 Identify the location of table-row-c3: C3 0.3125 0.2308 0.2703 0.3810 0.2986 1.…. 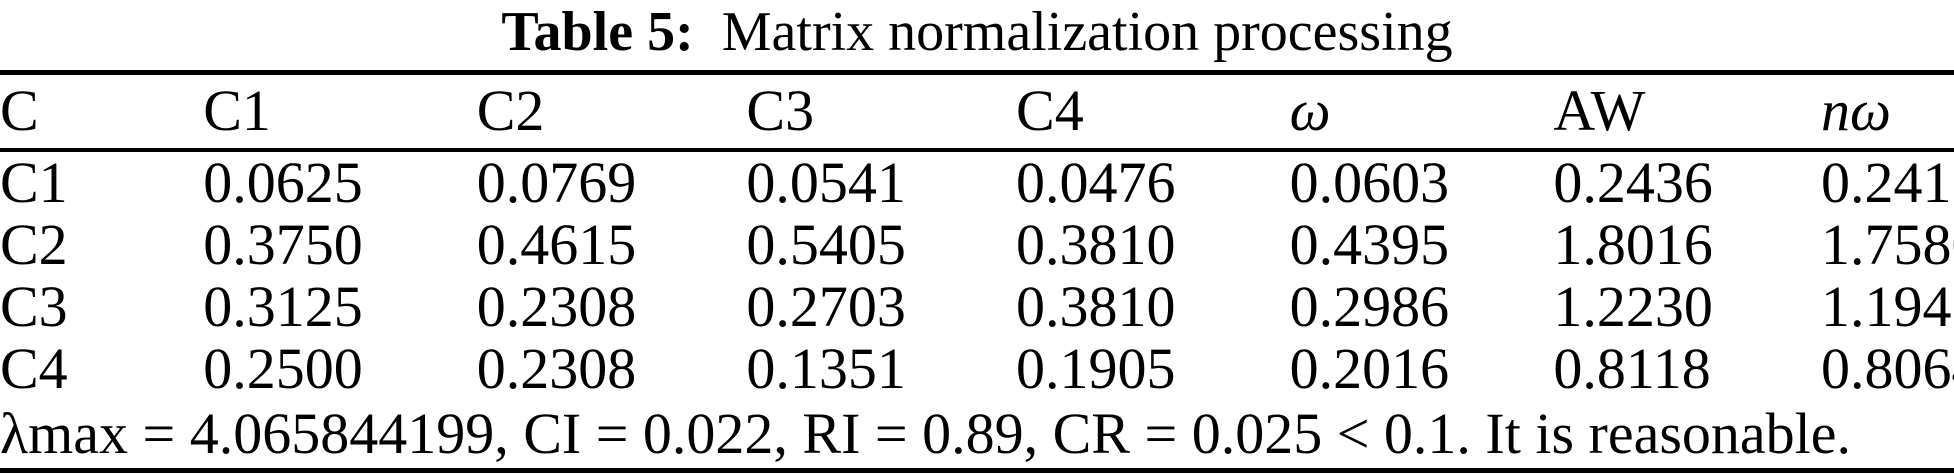
(977, 307).